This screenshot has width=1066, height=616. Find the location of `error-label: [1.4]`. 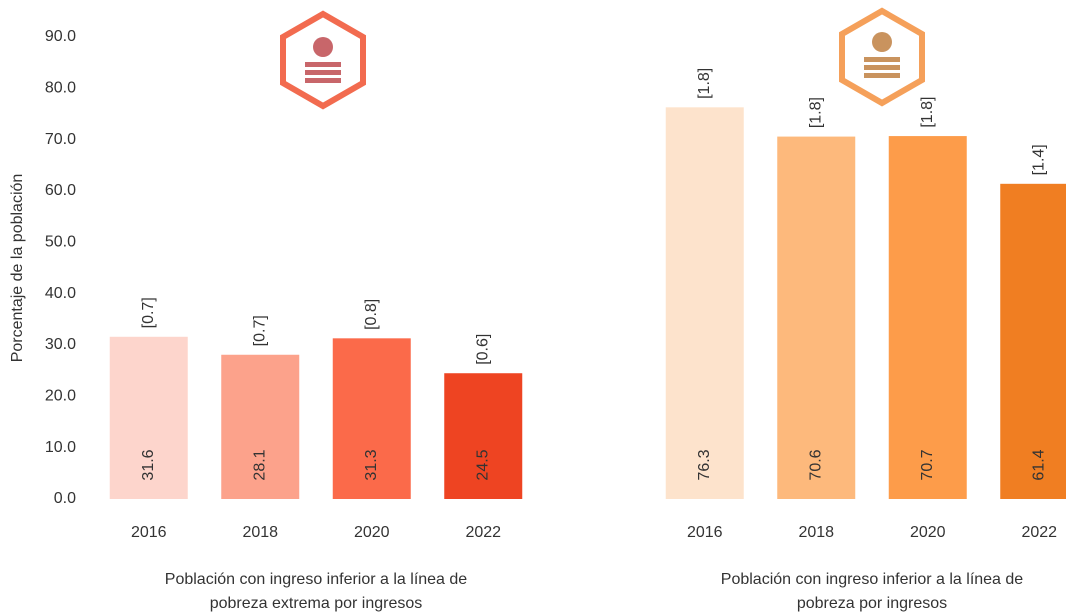

error-label: [1.4] is located at coordinates (1038, 159).